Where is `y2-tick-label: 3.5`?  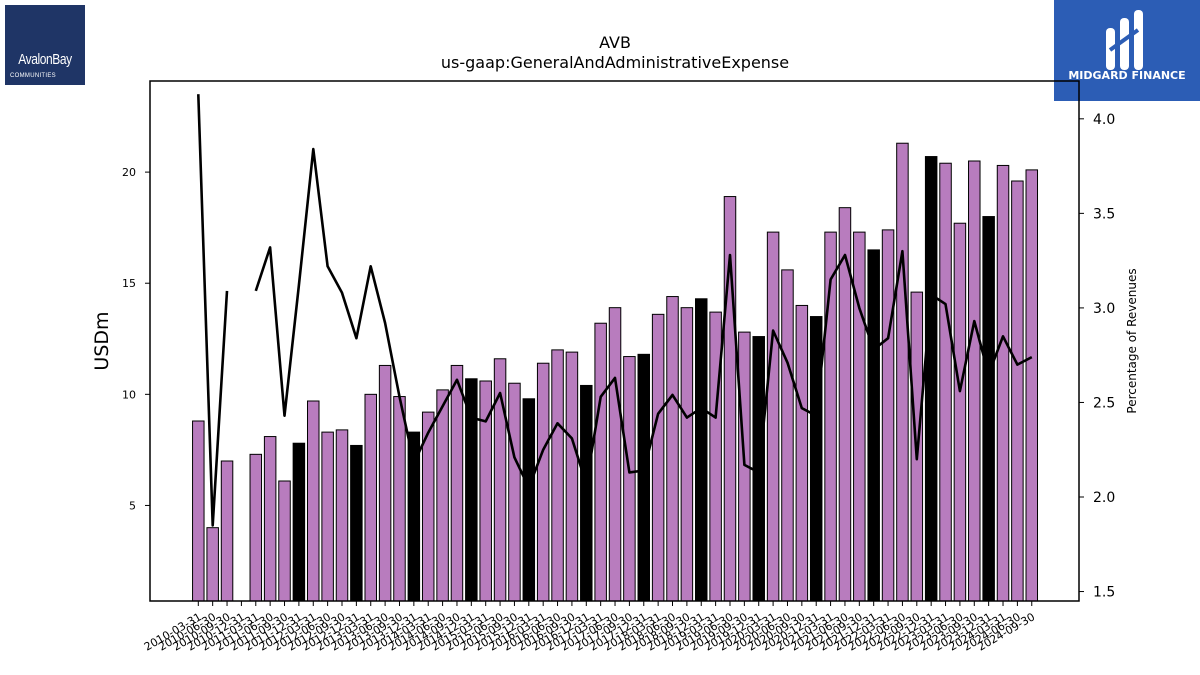 y2-tick-label: 3.5 is located at coordinates (1104, 214).